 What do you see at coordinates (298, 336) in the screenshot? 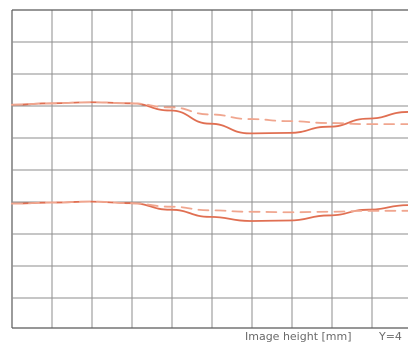
I see `x-axis-label: Image height [mm]` at bounding box center [298, 336].